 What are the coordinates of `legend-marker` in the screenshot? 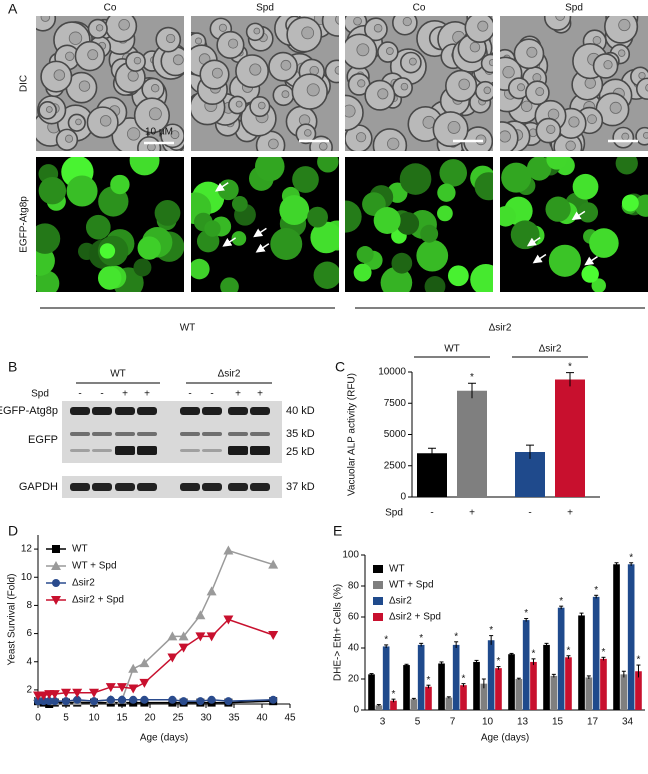 It's located at (56, 583).